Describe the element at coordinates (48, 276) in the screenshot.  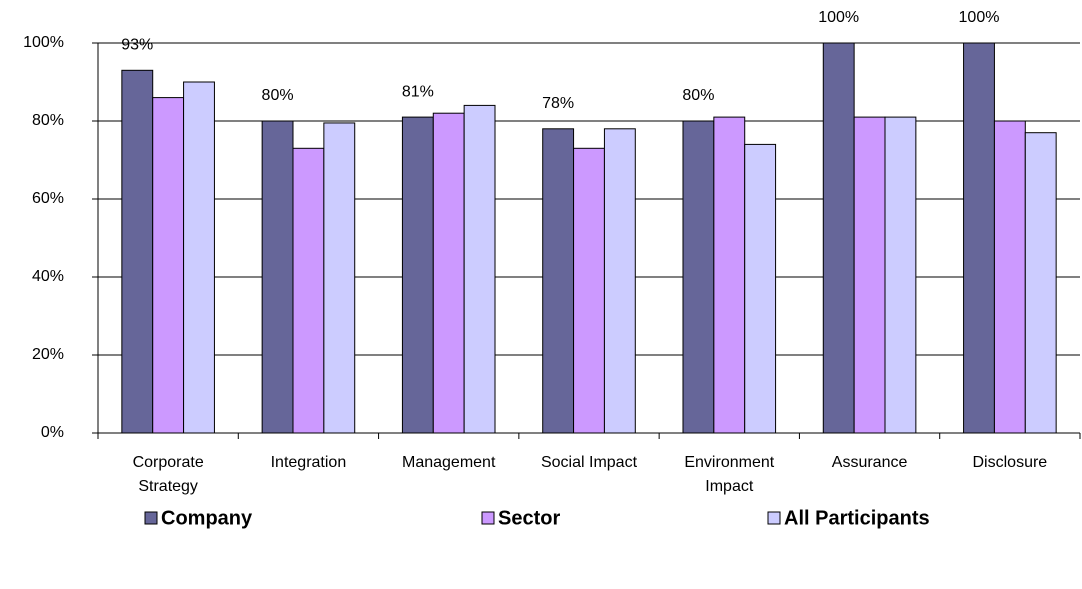
I see `y-tick-label: 40%` at that location.